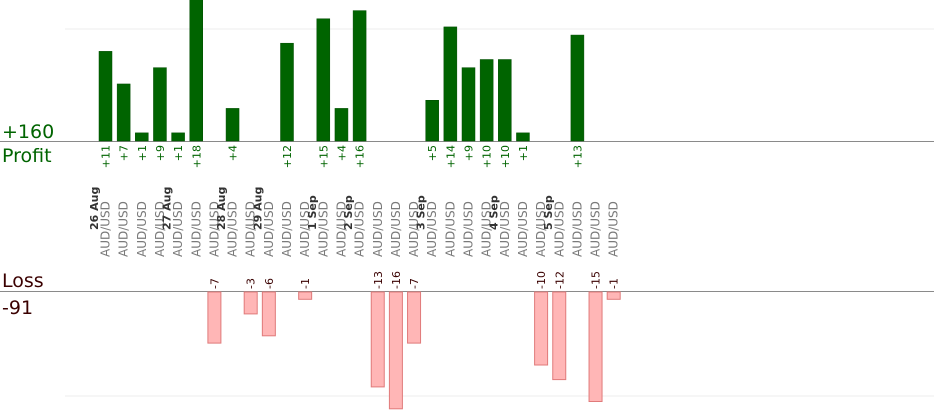 The image size is (934, 420). Describe the element at coordinates (396, 229) in the screenshot. I see `pair-label-16: AUD/USD` at that location.